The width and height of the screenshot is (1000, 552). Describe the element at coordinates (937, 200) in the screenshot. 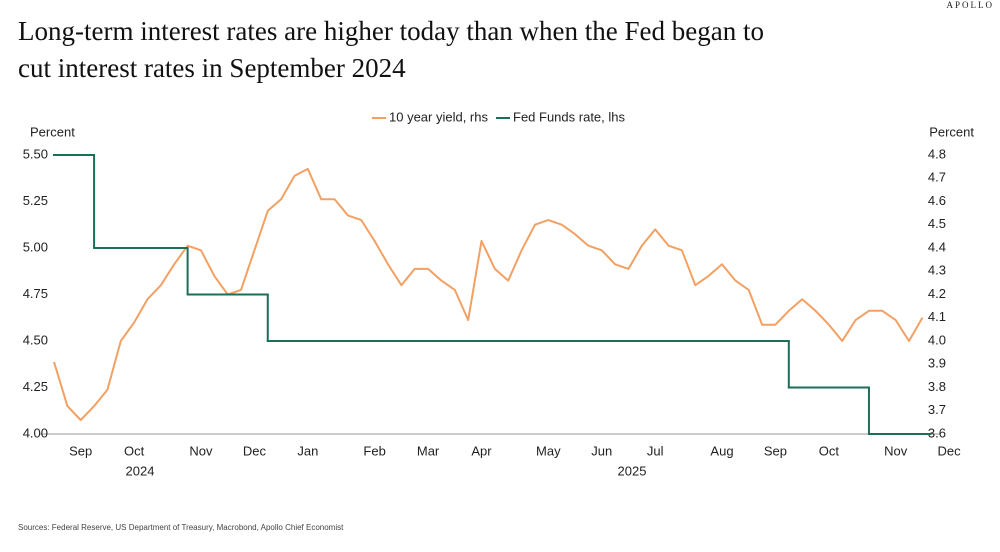

I see `y2-tick-label: 4.6` at that location.